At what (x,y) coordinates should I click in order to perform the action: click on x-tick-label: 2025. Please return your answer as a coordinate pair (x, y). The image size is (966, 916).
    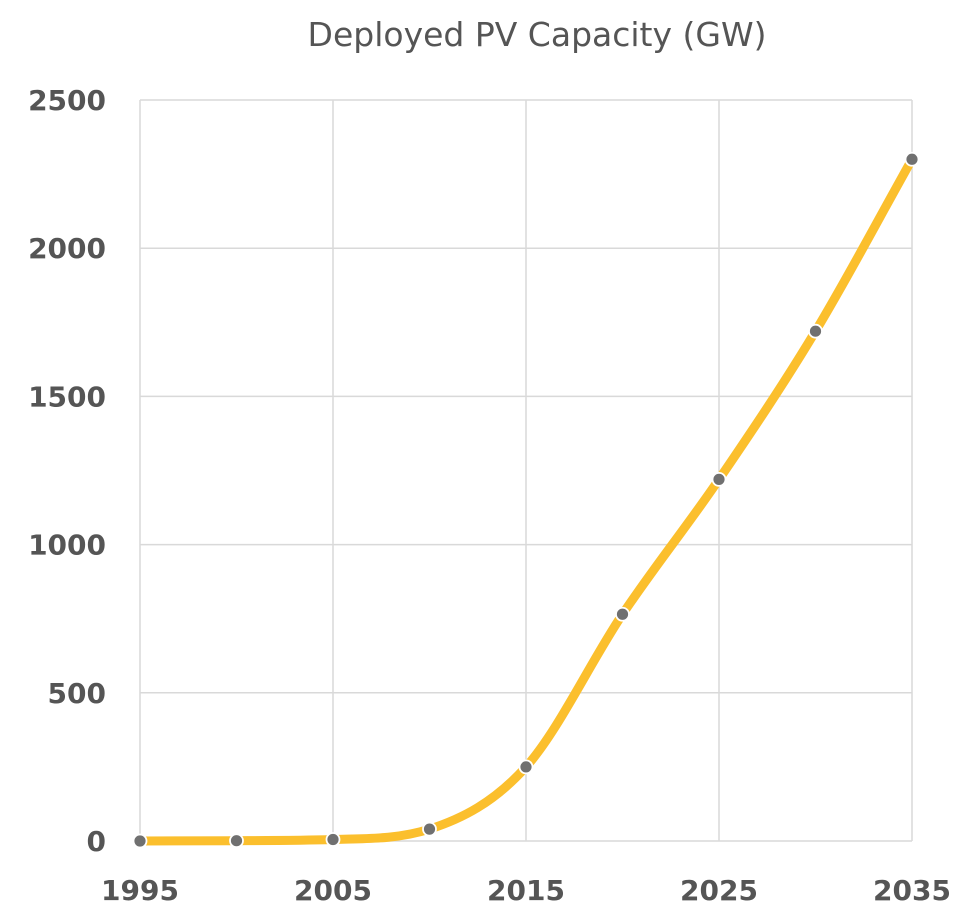
    Looking at the image, I should click on (719, 890).